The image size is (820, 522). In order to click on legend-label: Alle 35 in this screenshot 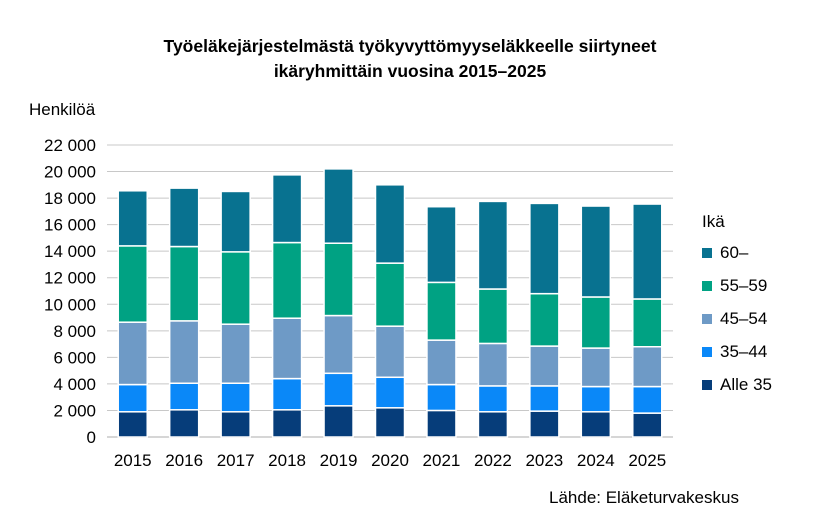, I will do `click(746, 384)`.